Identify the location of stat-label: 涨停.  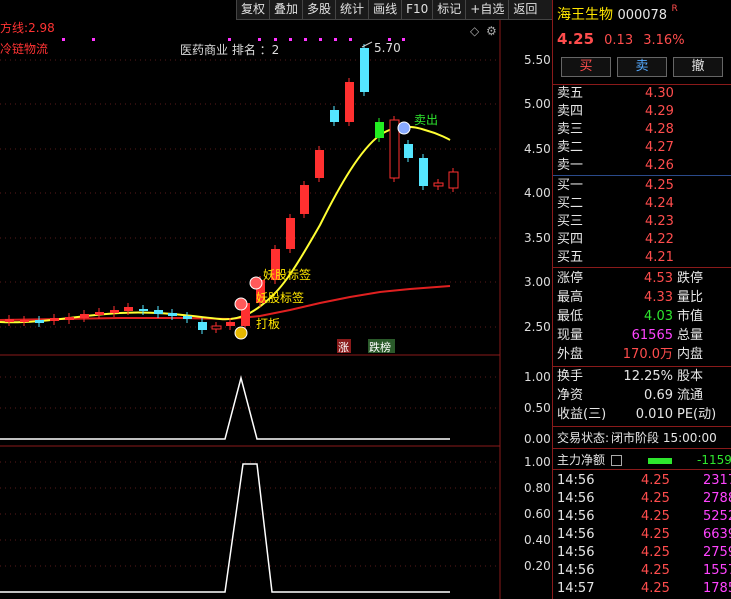
(570, 278).